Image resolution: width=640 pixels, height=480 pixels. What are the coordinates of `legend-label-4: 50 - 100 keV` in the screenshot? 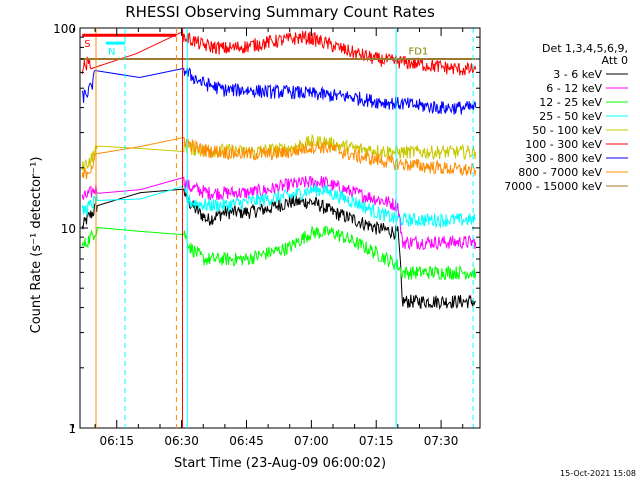 It's located at (567, 130).